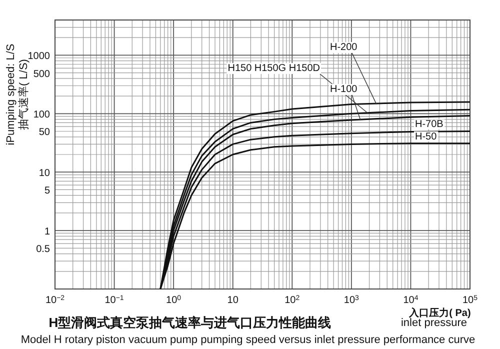 This screenshot has width=500, height=349. Describe the element at coordinates (440, 313) in the screenshot. I see `xlabel: 入口压力( Pa)` at that location.